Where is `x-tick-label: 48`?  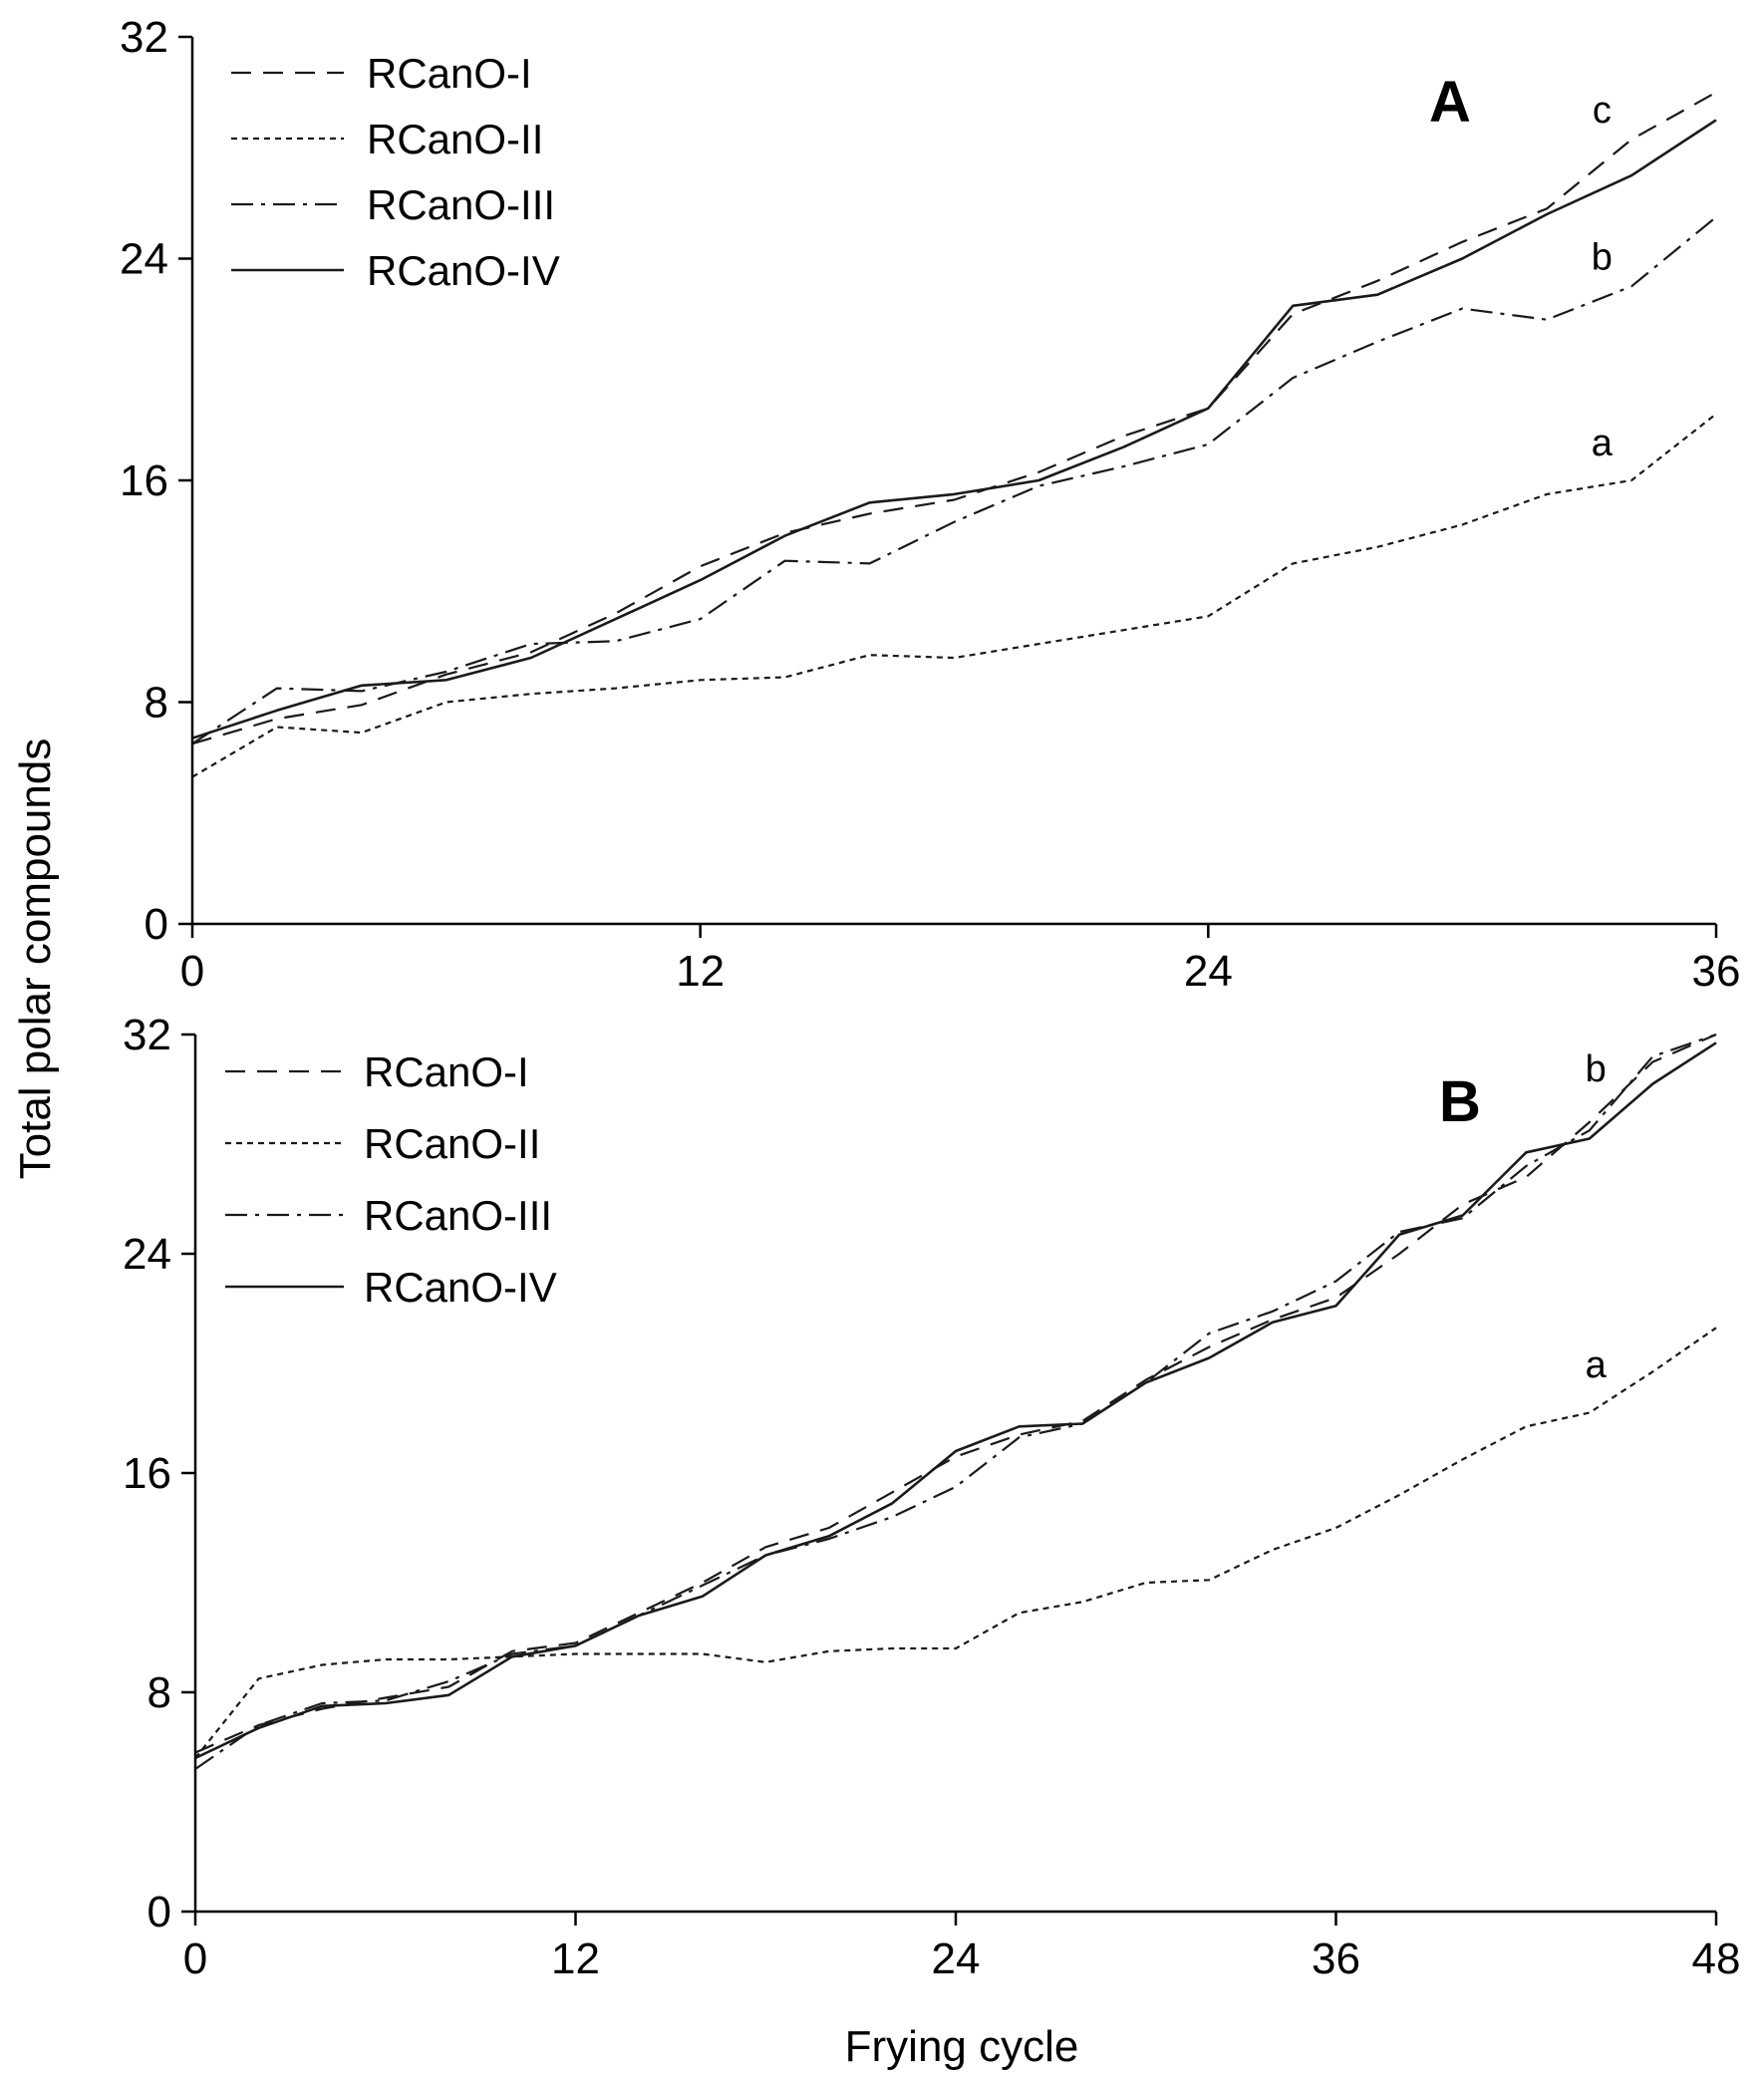 x-tick-label: 48 is located at coordinates (1716, 1959).